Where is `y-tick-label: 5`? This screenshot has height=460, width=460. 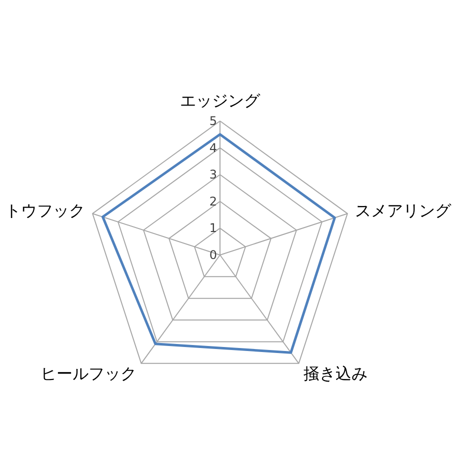
y-tick-label: 5 is located at coordinates (213, 121).